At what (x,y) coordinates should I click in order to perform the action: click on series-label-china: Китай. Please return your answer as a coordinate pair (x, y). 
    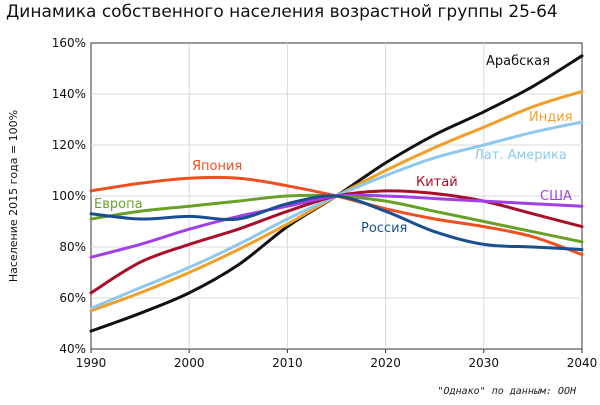
    Looking at the image, I should click on (437, 182).